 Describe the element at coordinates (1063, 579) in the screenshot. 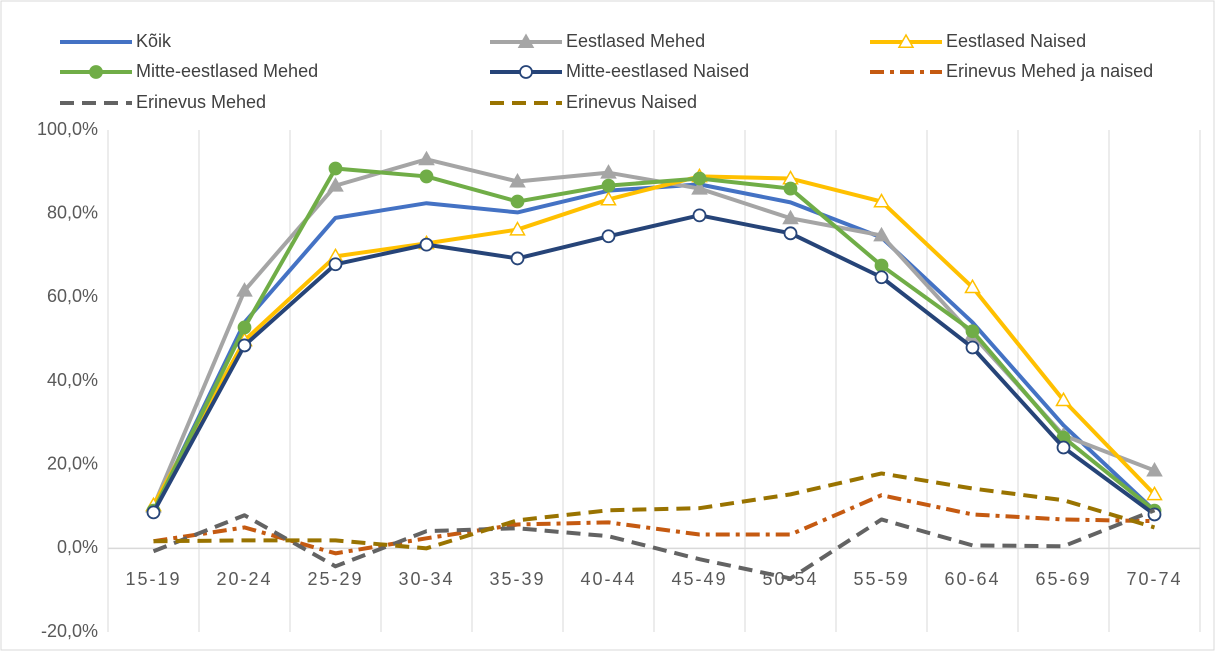

I see `x-tick-label: 65-69` at that location.